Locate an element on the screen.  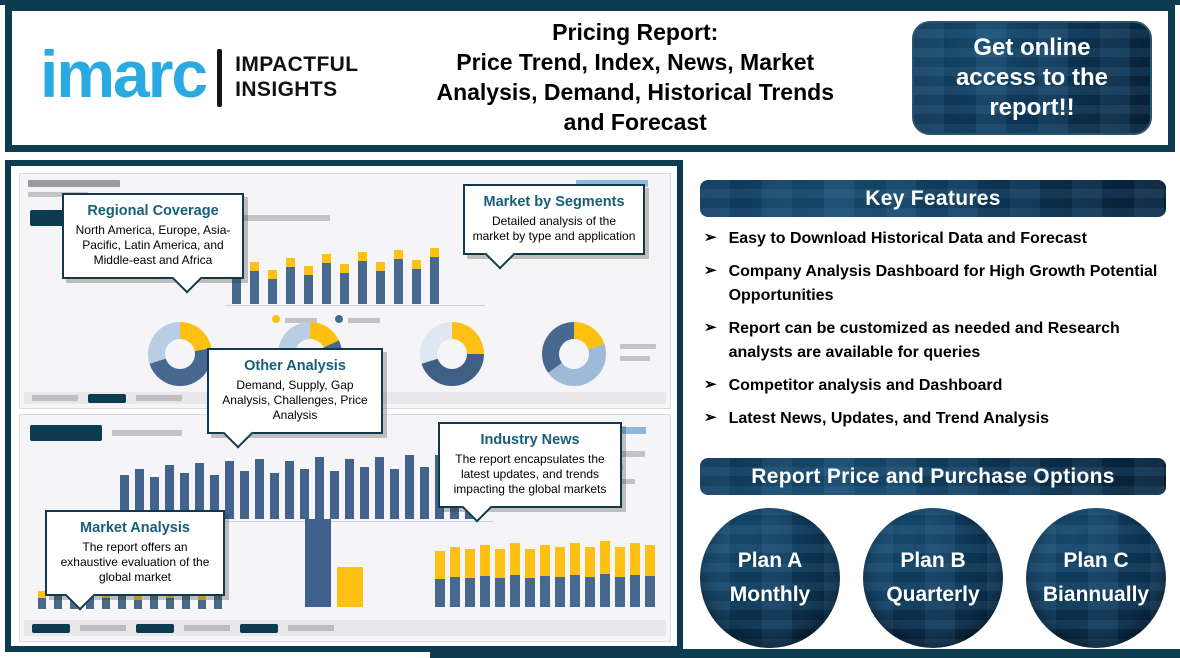
callout-title: Industry News is located at coordinates (530, 440).